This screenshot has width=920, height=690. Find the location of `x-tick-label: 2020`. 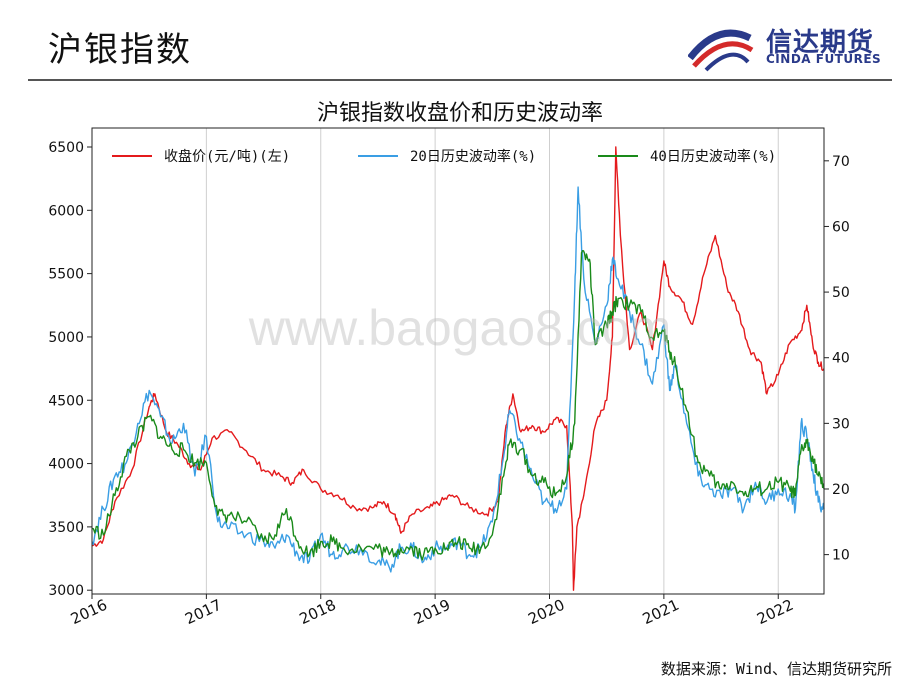

x-tick-label: 2020 is located at coordinates (546, 612).